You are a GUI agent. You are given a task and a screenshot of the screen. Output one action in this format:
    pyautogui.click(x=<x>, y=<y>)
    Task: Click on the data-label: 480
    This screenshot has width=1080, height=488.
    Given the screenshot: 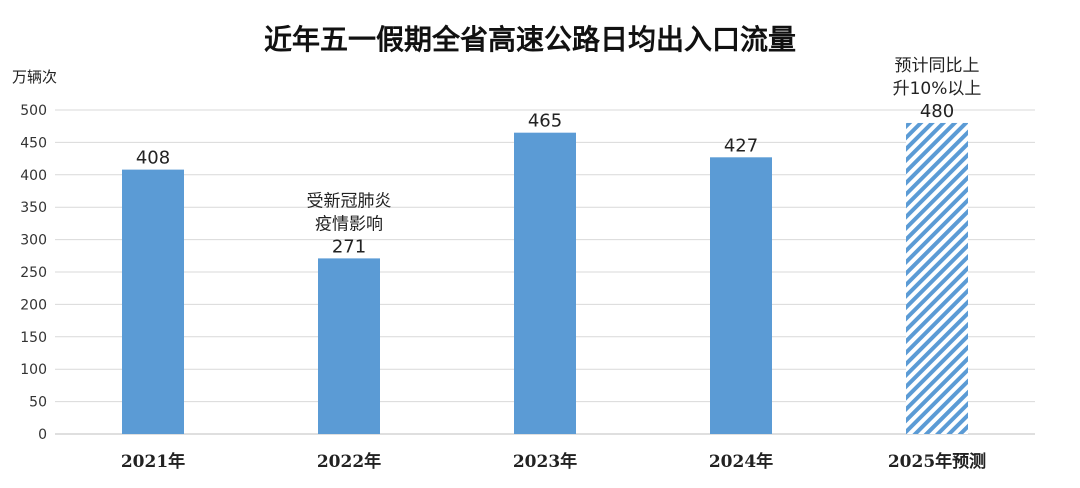 What is the action you would take?
    pyautogui.click(x=937, y=111)
    